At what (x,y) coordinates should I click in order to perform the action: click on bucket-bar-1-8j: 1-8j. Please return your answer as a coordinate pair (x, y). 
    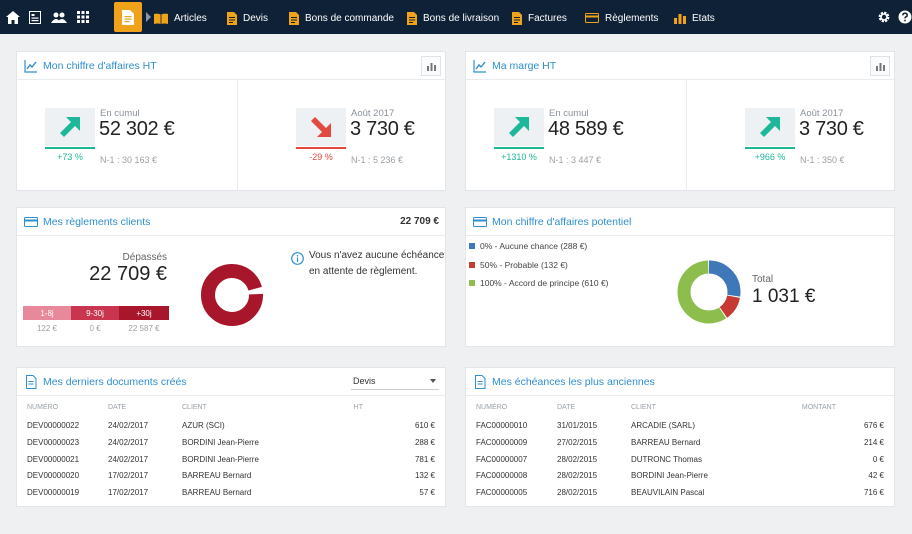
    Looking at the image, I should click on (47, 313).